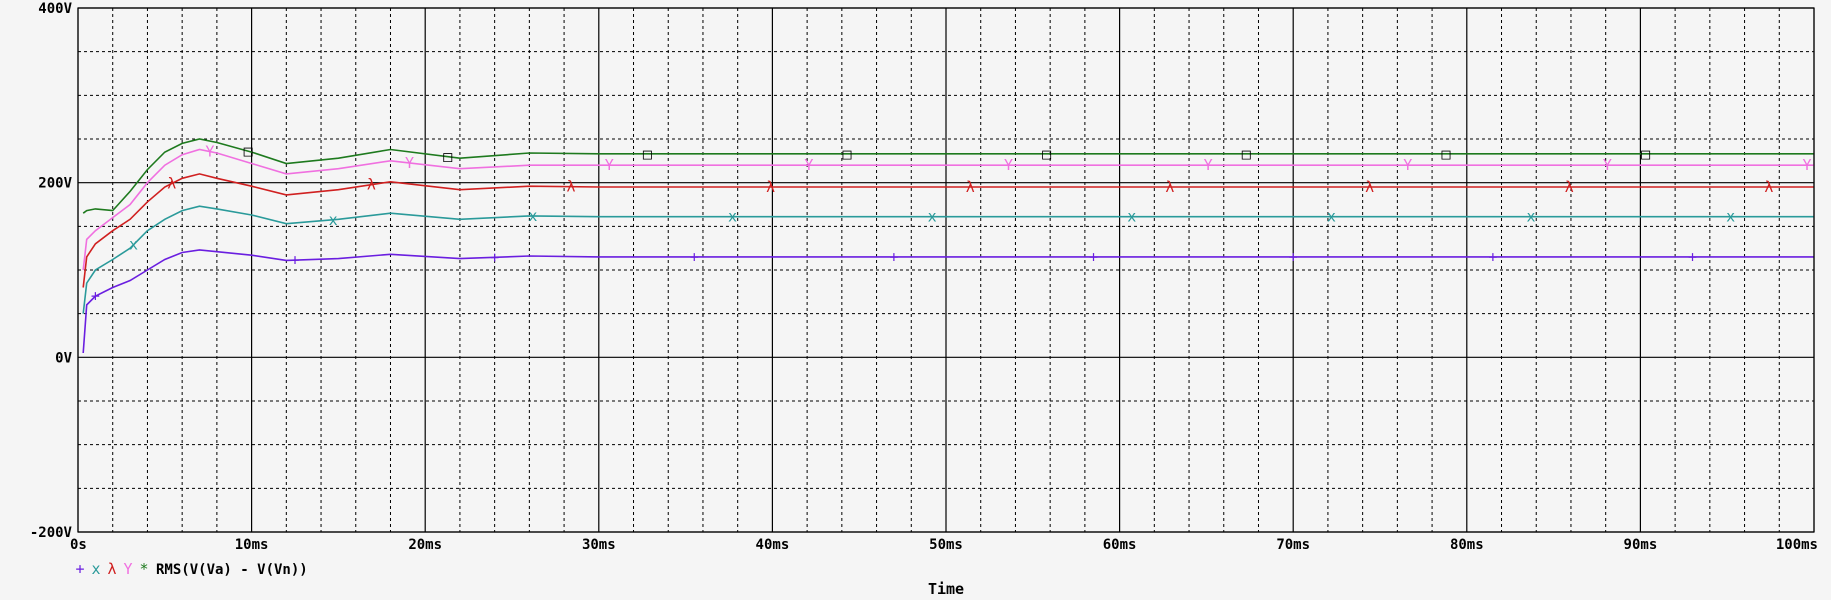 The height and width of the screenshot is (600, 1831). What do you see at coordinates (95, 569) in the screenshot?
I see `legend-marker-2: x` at bounding box center [95, 569].